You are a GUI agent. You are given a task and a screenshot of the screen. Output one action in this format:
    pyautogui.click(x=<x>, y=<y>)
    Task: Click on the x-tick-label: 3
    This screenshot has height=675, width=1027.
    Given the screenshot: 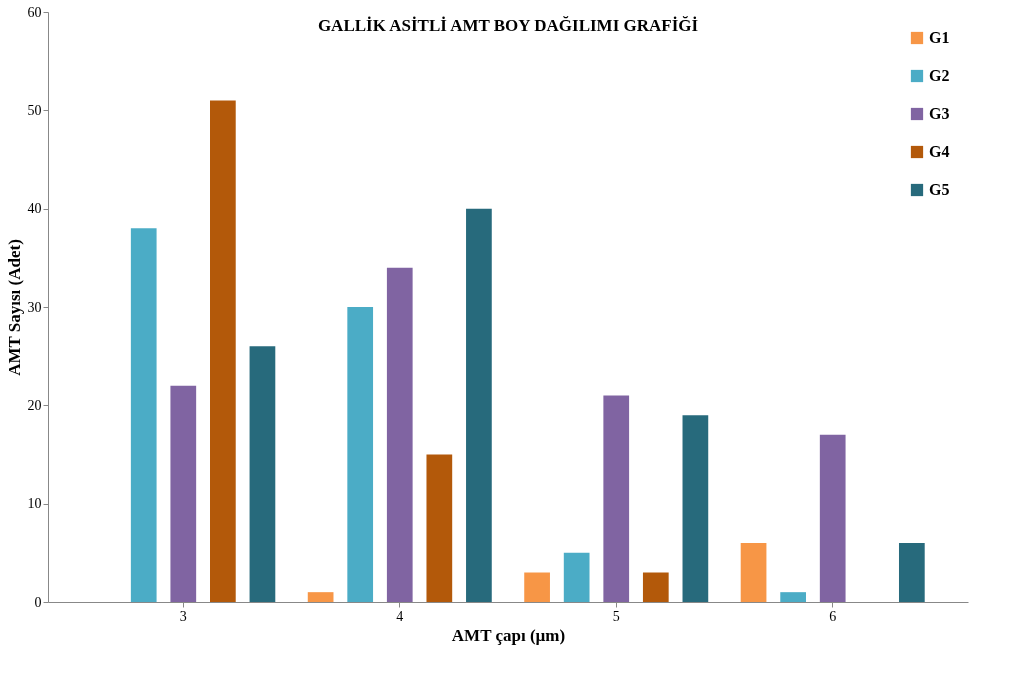 What is the action you would take?
    pyautogui.click(x=183, y=616)
    